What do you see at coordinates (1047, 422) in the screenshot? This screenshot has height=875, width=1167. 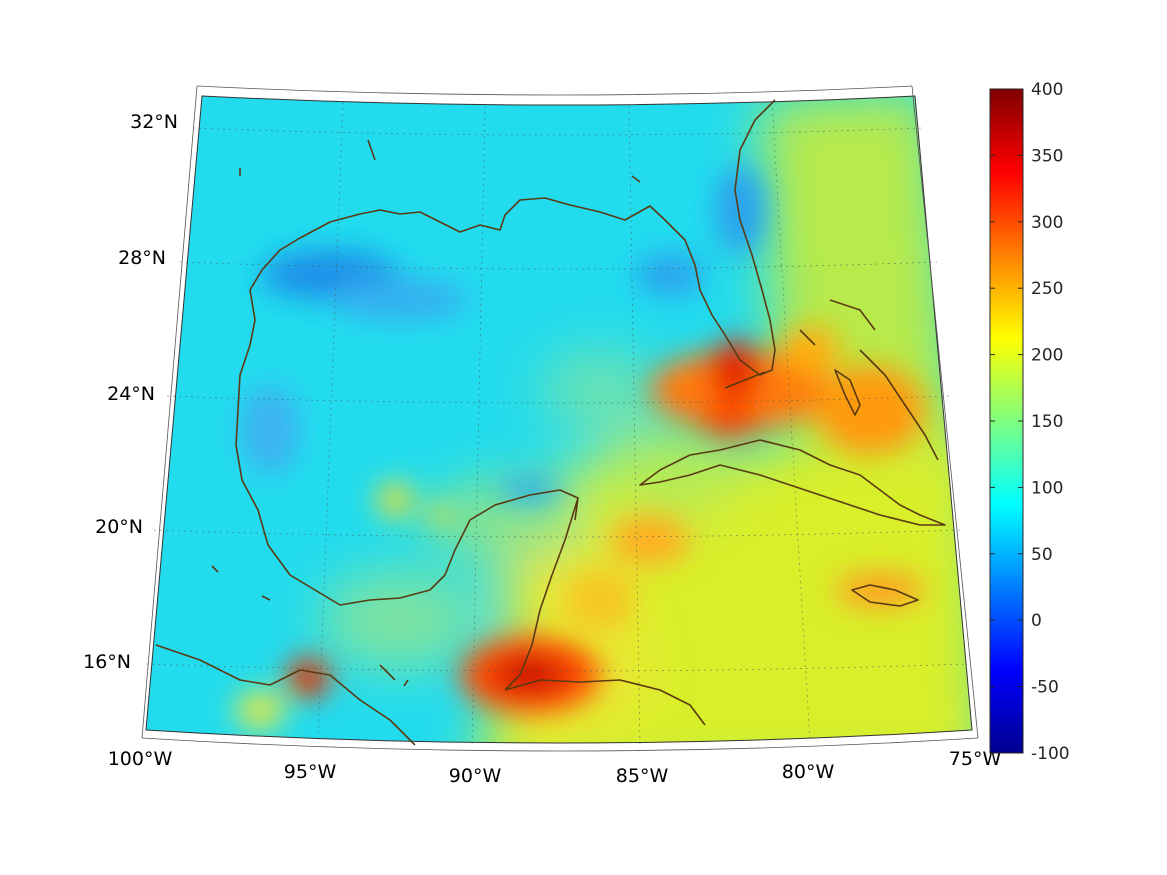 I see `colorbar-tick-label: 150` at bounding box center [1047, 422].